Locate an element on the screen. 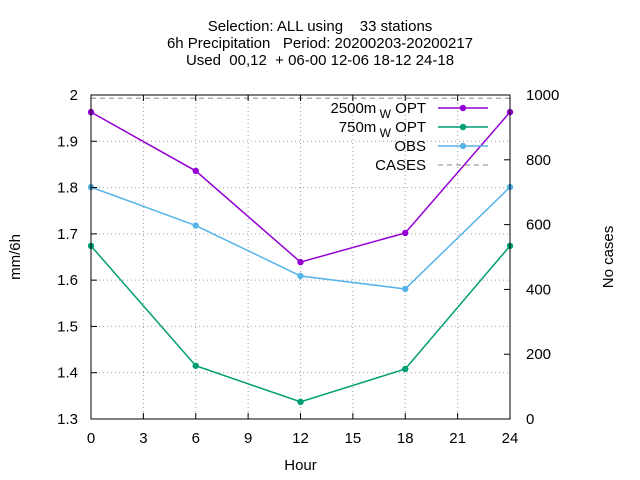 The width and height of the screenshot is (640, 480). legend-label: 2500m W OPT is located at coordinates (378, 110).